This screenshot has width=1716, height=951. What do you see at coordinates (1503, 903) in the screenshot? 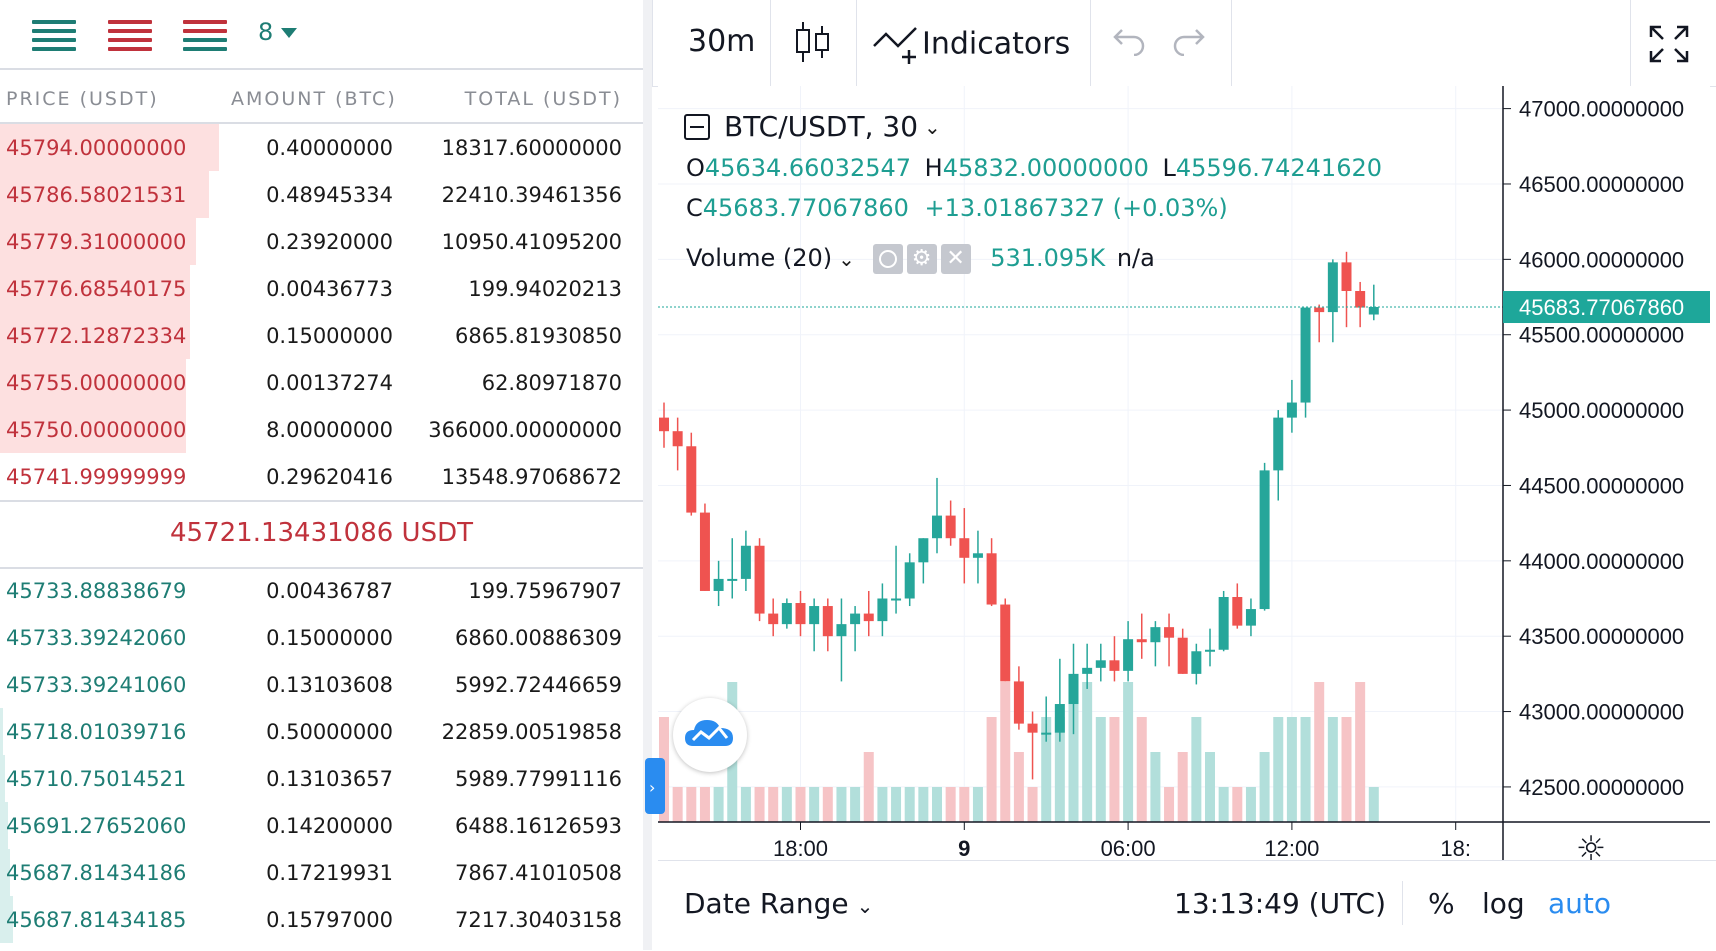
I see `log-scale-button: log` at bounding box center [1503, 903].